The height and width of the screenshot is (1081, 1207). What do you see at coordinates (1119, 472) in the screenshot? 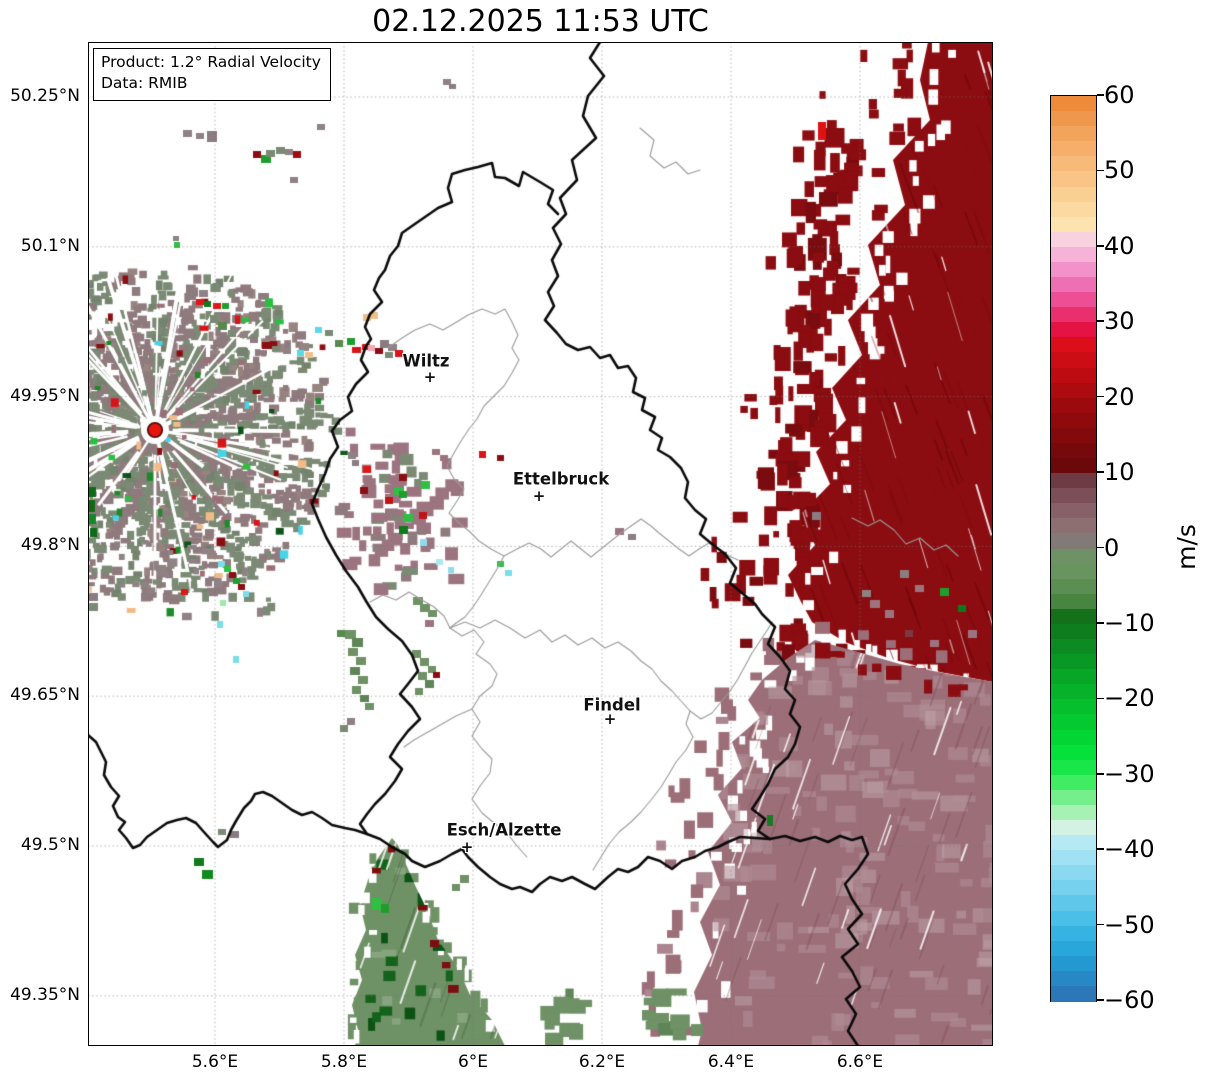
I see `colorbar-tick-label: 10` at bounding box center [1119, 472].